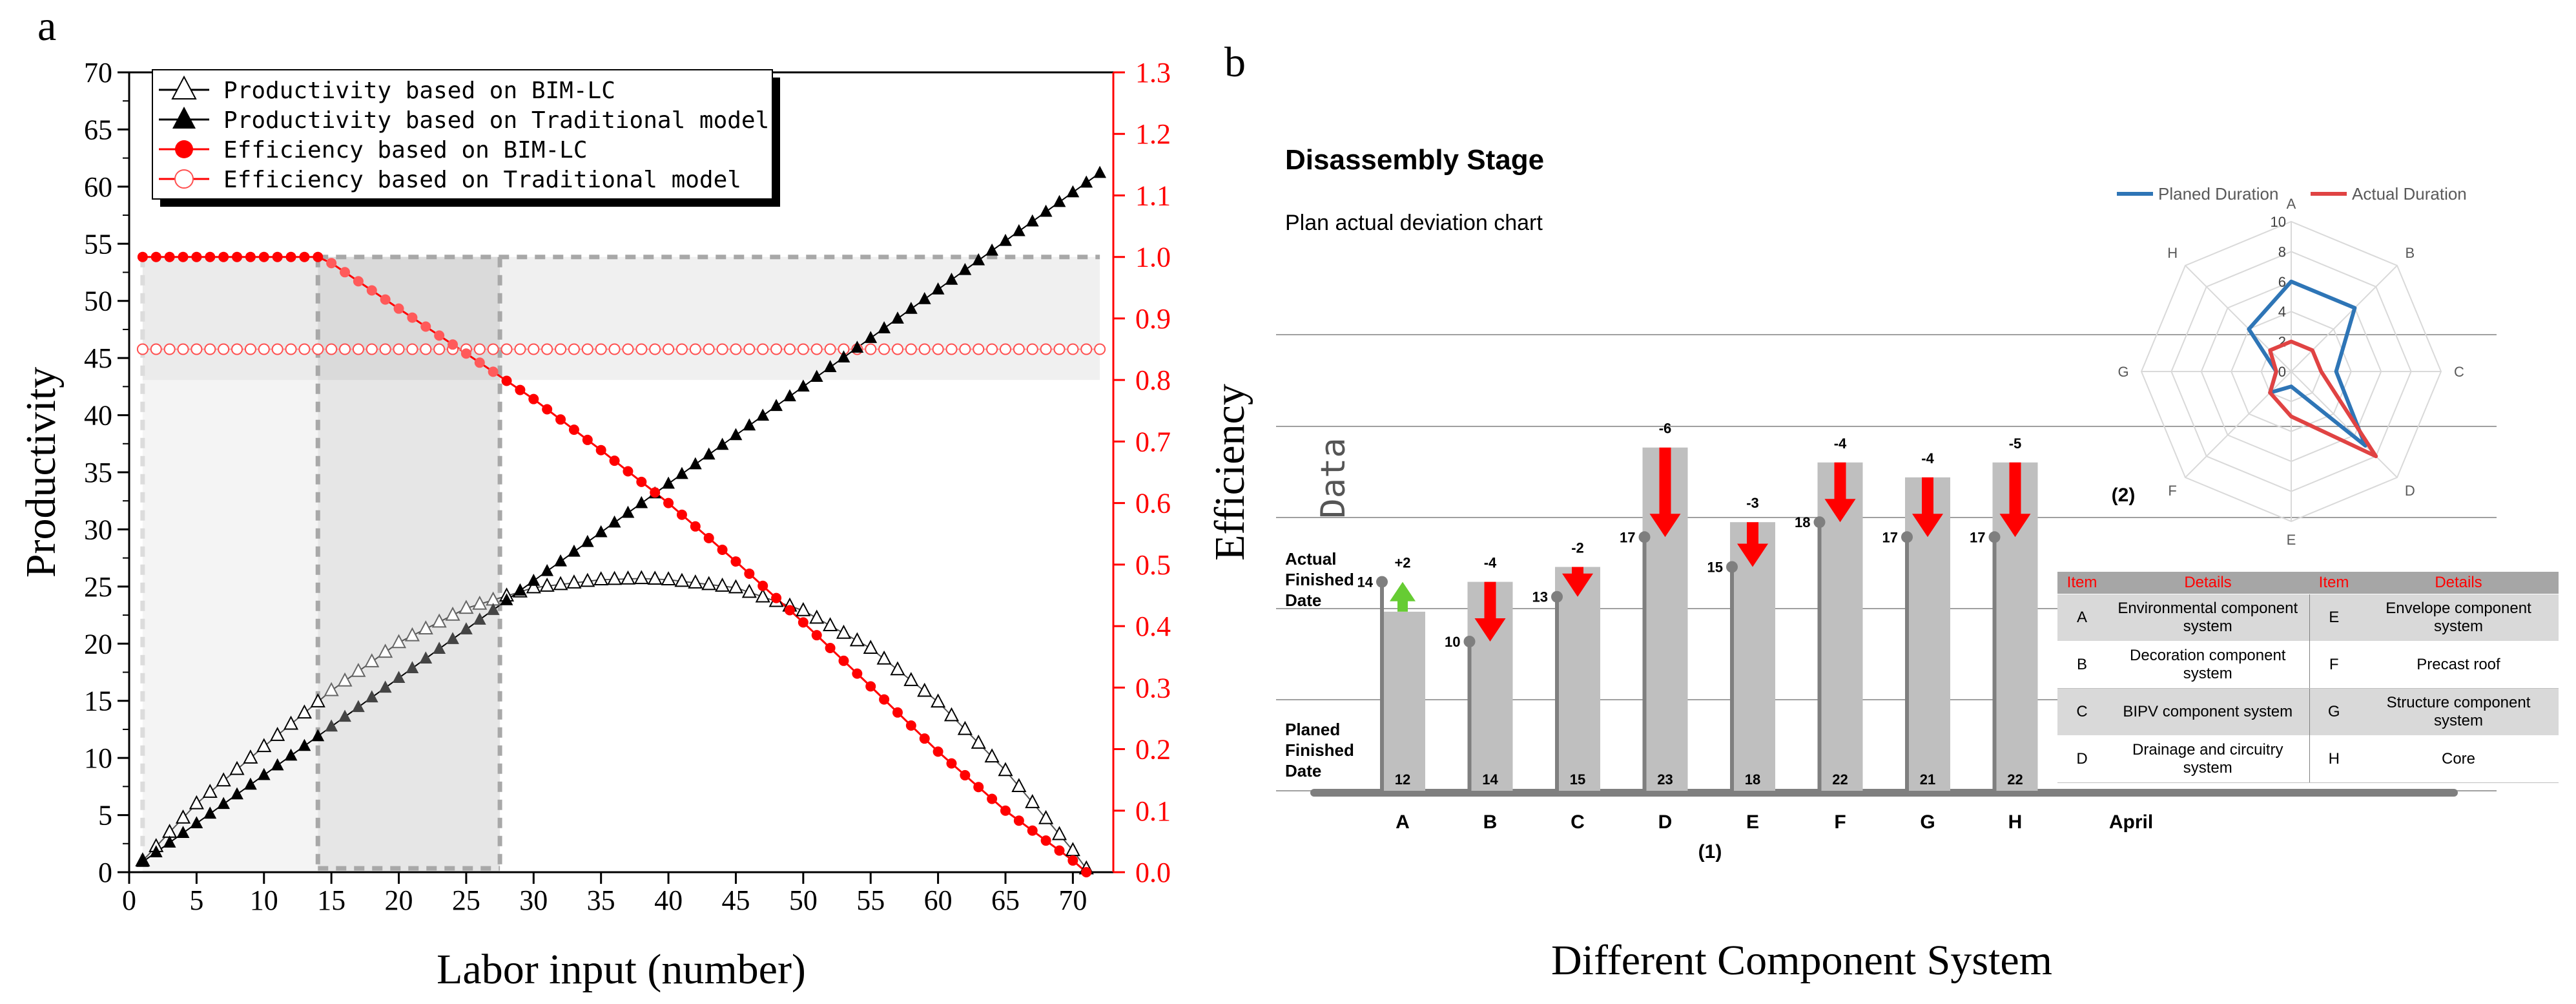  What do you see at coordinates (2333, 665) in the screenshot?
I see `table-cell: F` at bounding box center [2333, 665].